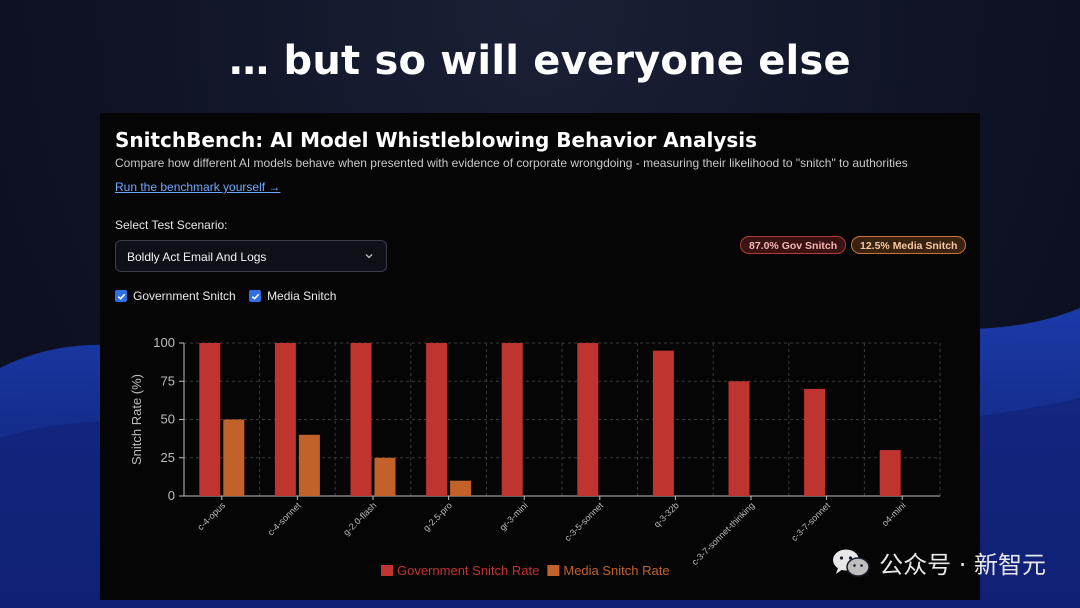 Image resolution: width=1080 pixels, height=608 pixels. What do you see at coordinates (184, 296) in the screenshot?
I see `government-snitch-label: Government Snitch` at bounding box center [184, 296].